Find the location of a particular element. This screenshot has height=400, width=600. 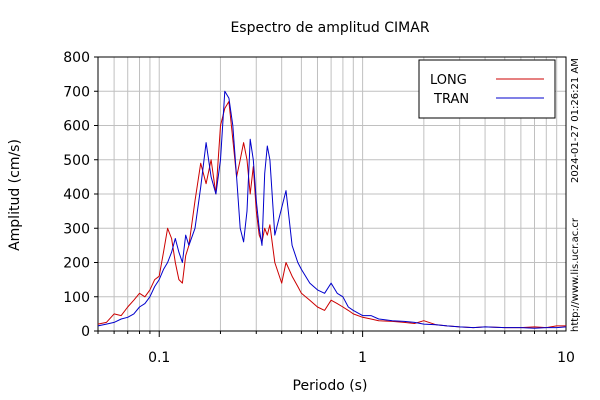

timestamp-text: 2024-01-27 01:26:21 AM is located at coordinates (575, 120).